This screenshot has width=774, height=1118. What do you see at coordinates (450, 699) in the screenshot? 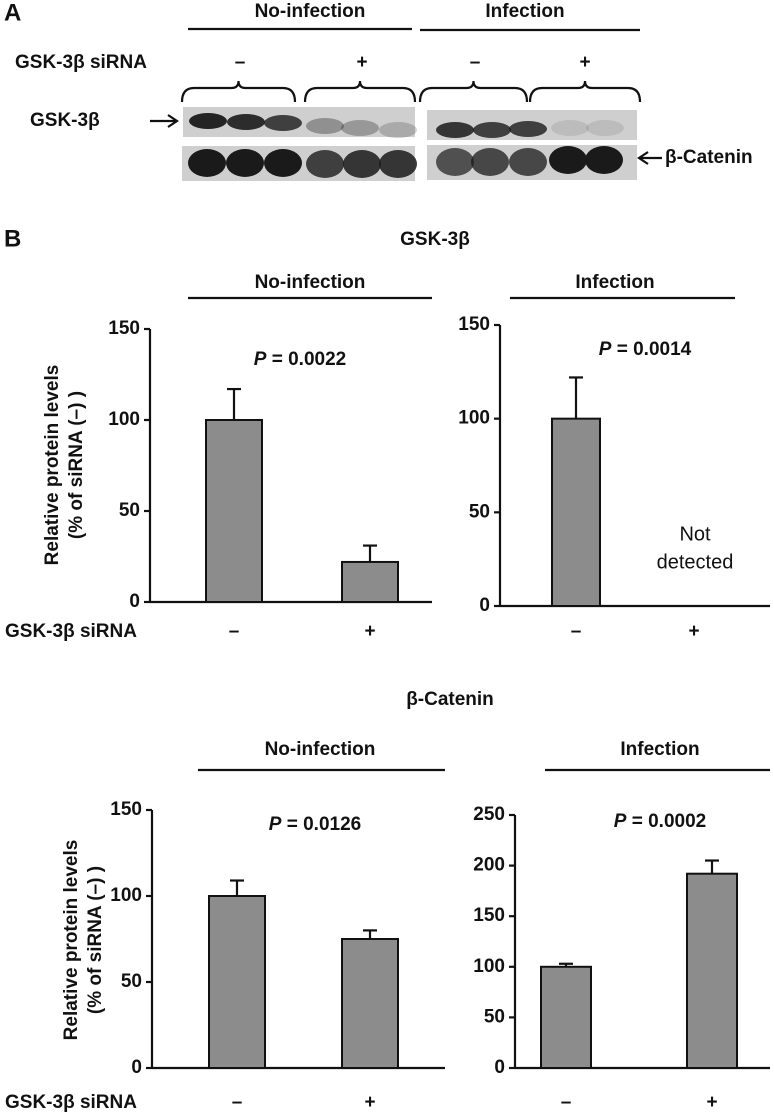
I see `section-title: β-Catenin` at bounding box center [450, 699].